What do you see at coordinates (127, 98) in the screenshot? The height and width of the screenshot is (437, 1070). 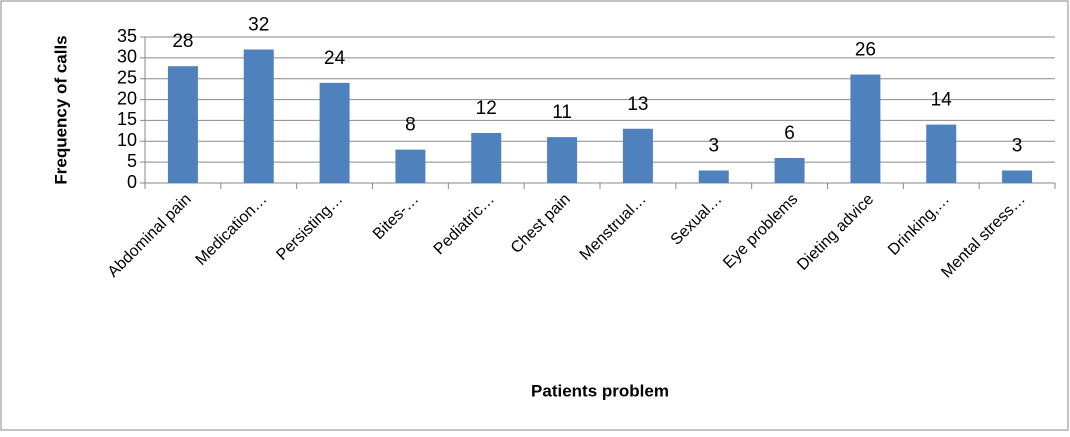 I see `y-tick-label: 20` at bounding box center [127, 98].